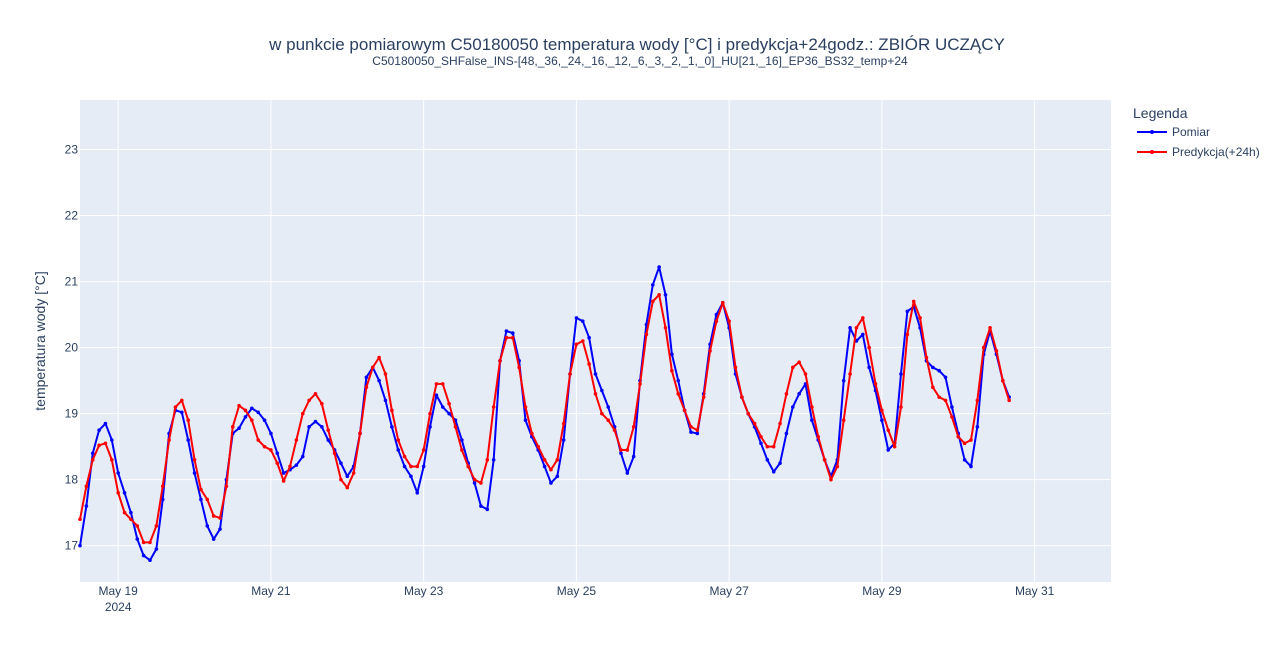 The height and width of the screenshot is (661, 1279). Describe the element at coordinates (1196, 132) in the screenshot. I see `legend: Legenda Pomiar Predykcja(+24h)` at that location.